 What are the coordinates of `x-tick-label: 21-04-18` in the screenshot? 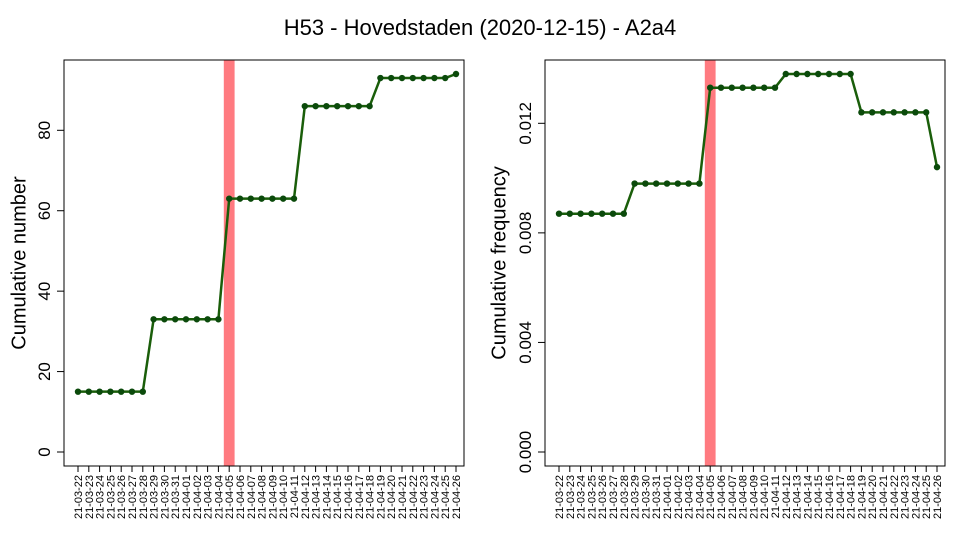 It's located at (852, 497).